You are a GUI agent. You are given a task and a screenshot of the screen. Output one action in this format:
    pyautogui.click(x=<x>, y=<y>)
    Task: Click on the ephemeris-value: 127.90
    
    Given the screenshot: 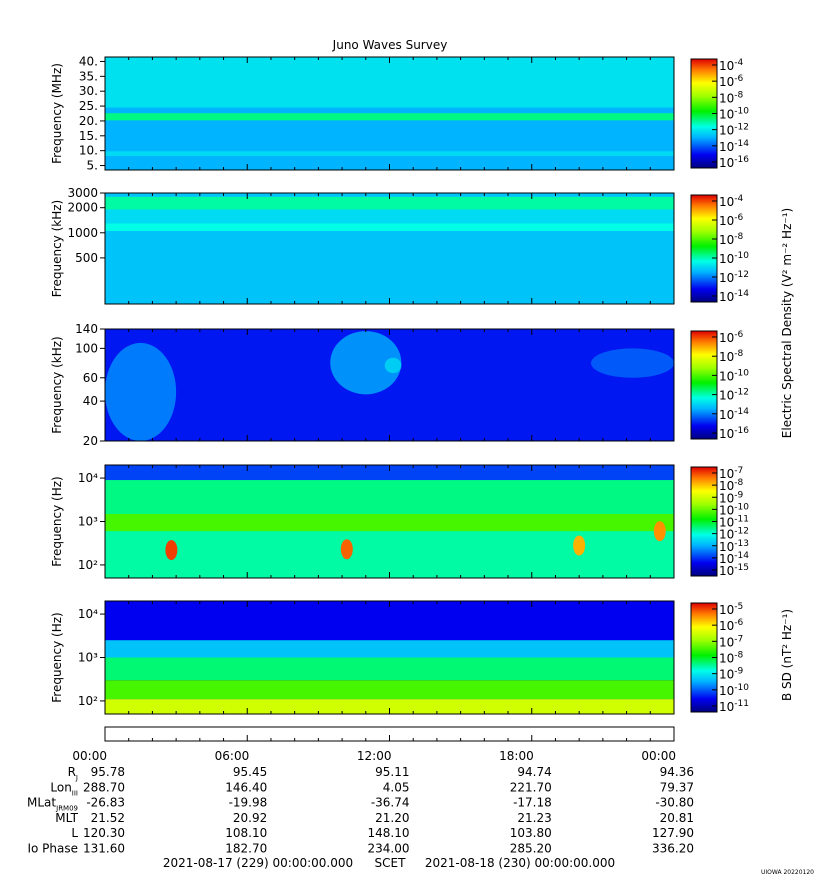 What is the action you would take?
    pyautogui.click(x=673, y=833)
    